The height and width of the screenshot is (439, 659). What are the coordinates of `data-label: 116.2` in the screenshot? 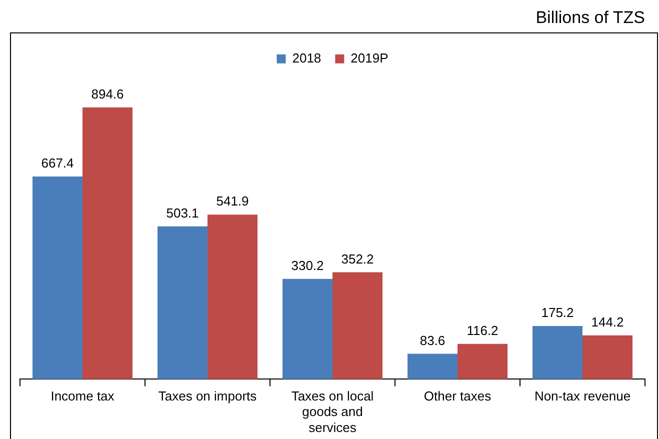 It's located at (482, 330).